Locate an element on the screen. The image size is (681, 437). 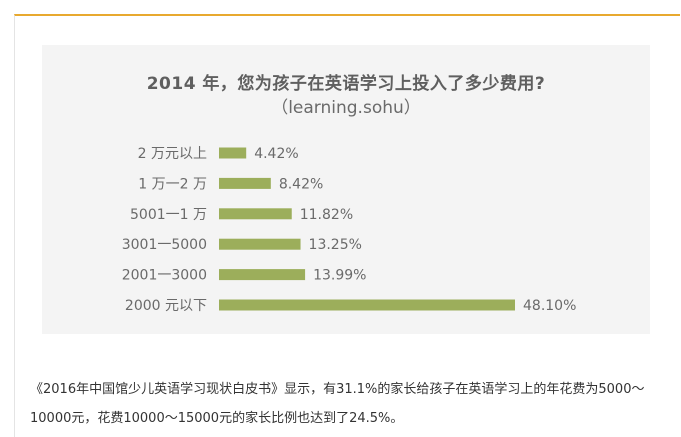
category-label: 3001一5000 is located at coordinates (164, 245).